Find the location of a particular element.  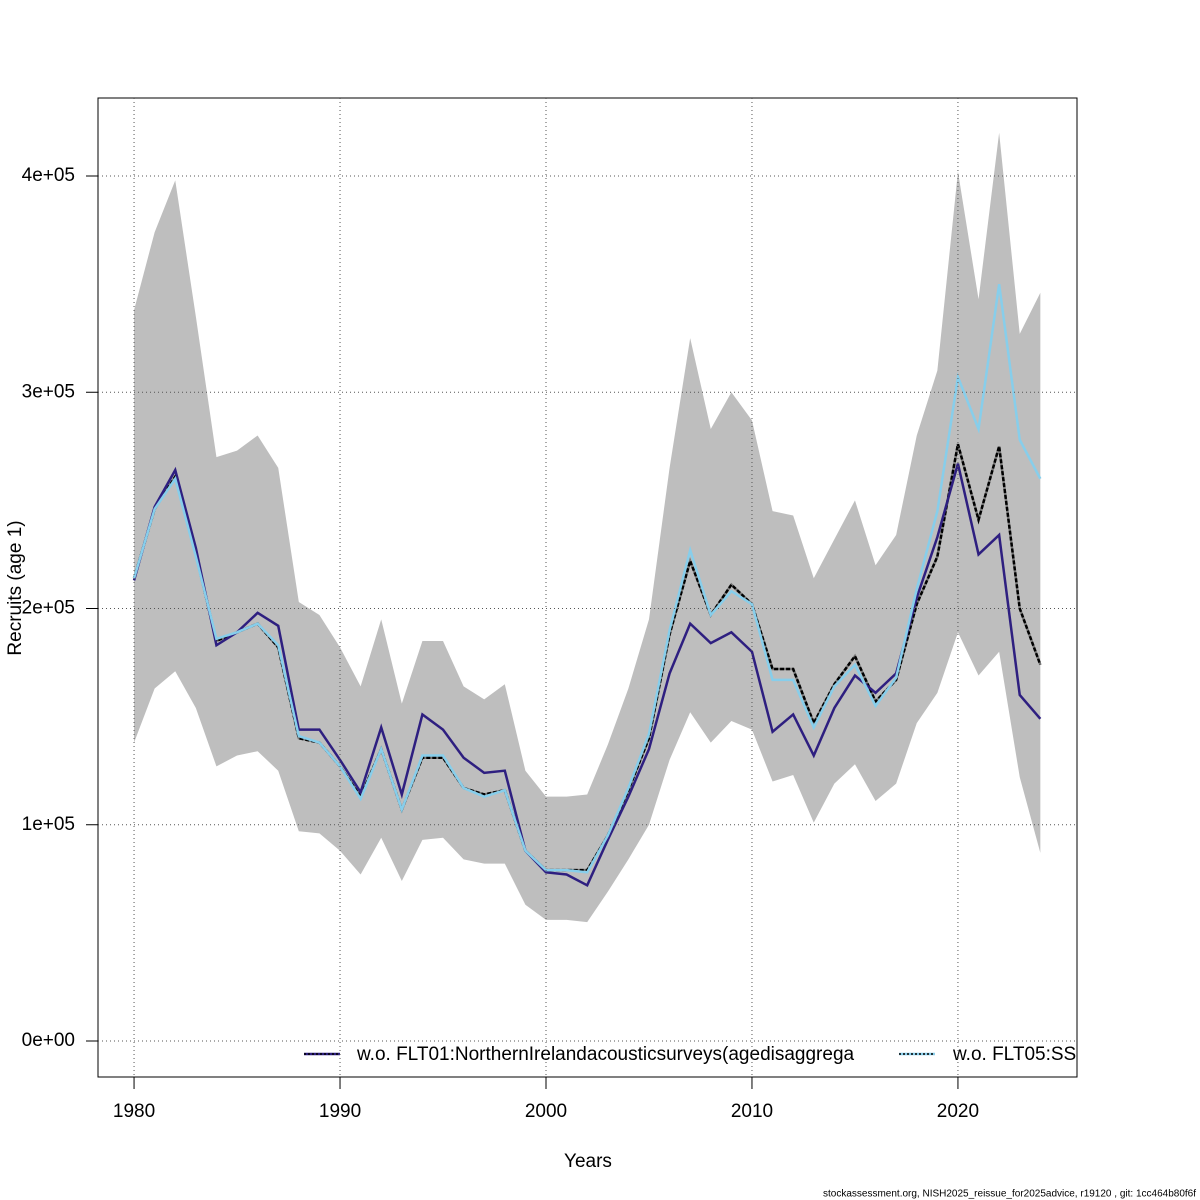

y-tick-label: 3e+05 is located at coordinates (48, 391).